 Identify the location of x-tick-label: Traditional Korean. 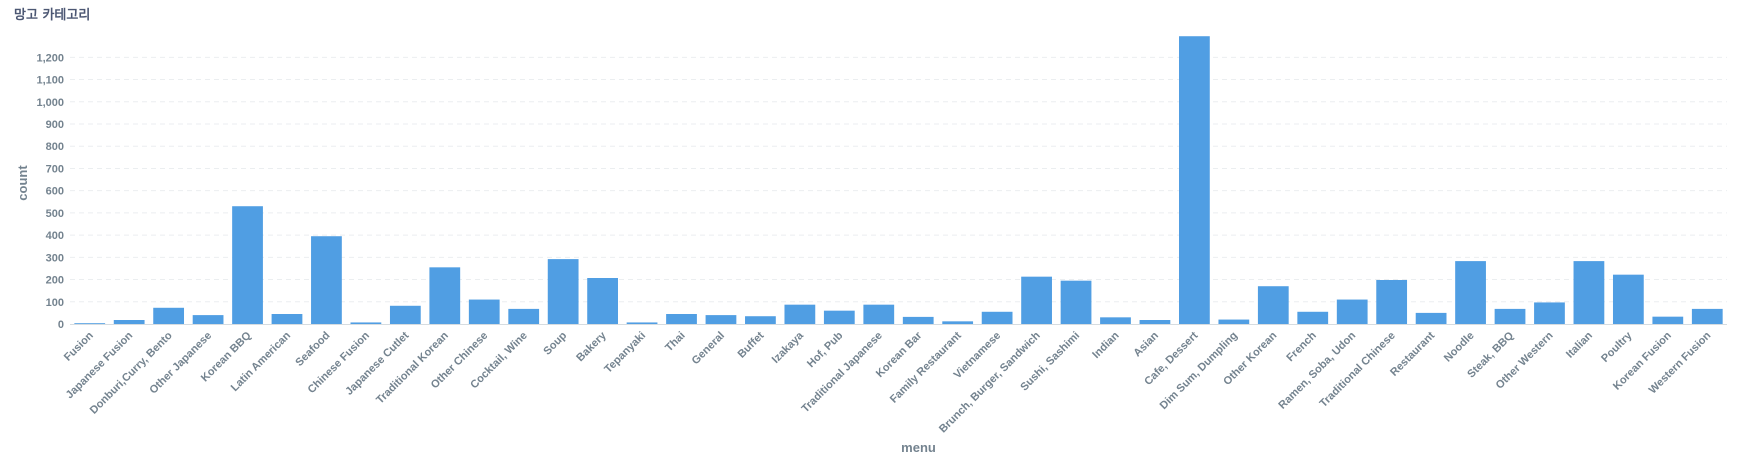
(412, 367).